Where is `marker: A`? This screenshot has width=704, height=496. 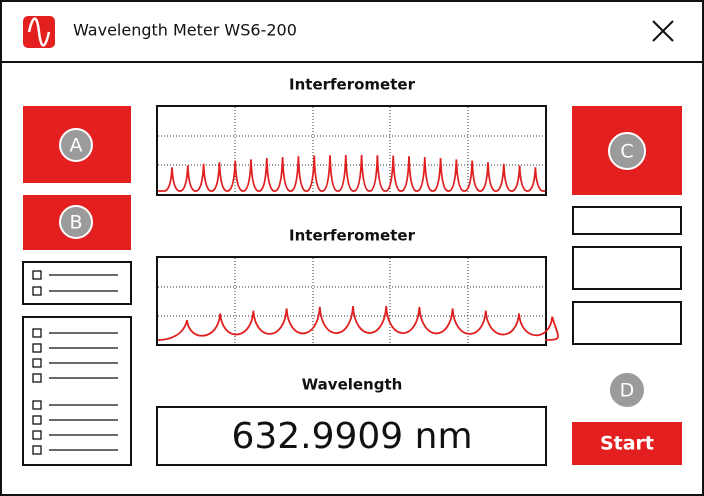
marker: A is located at coordinates (76, 146).